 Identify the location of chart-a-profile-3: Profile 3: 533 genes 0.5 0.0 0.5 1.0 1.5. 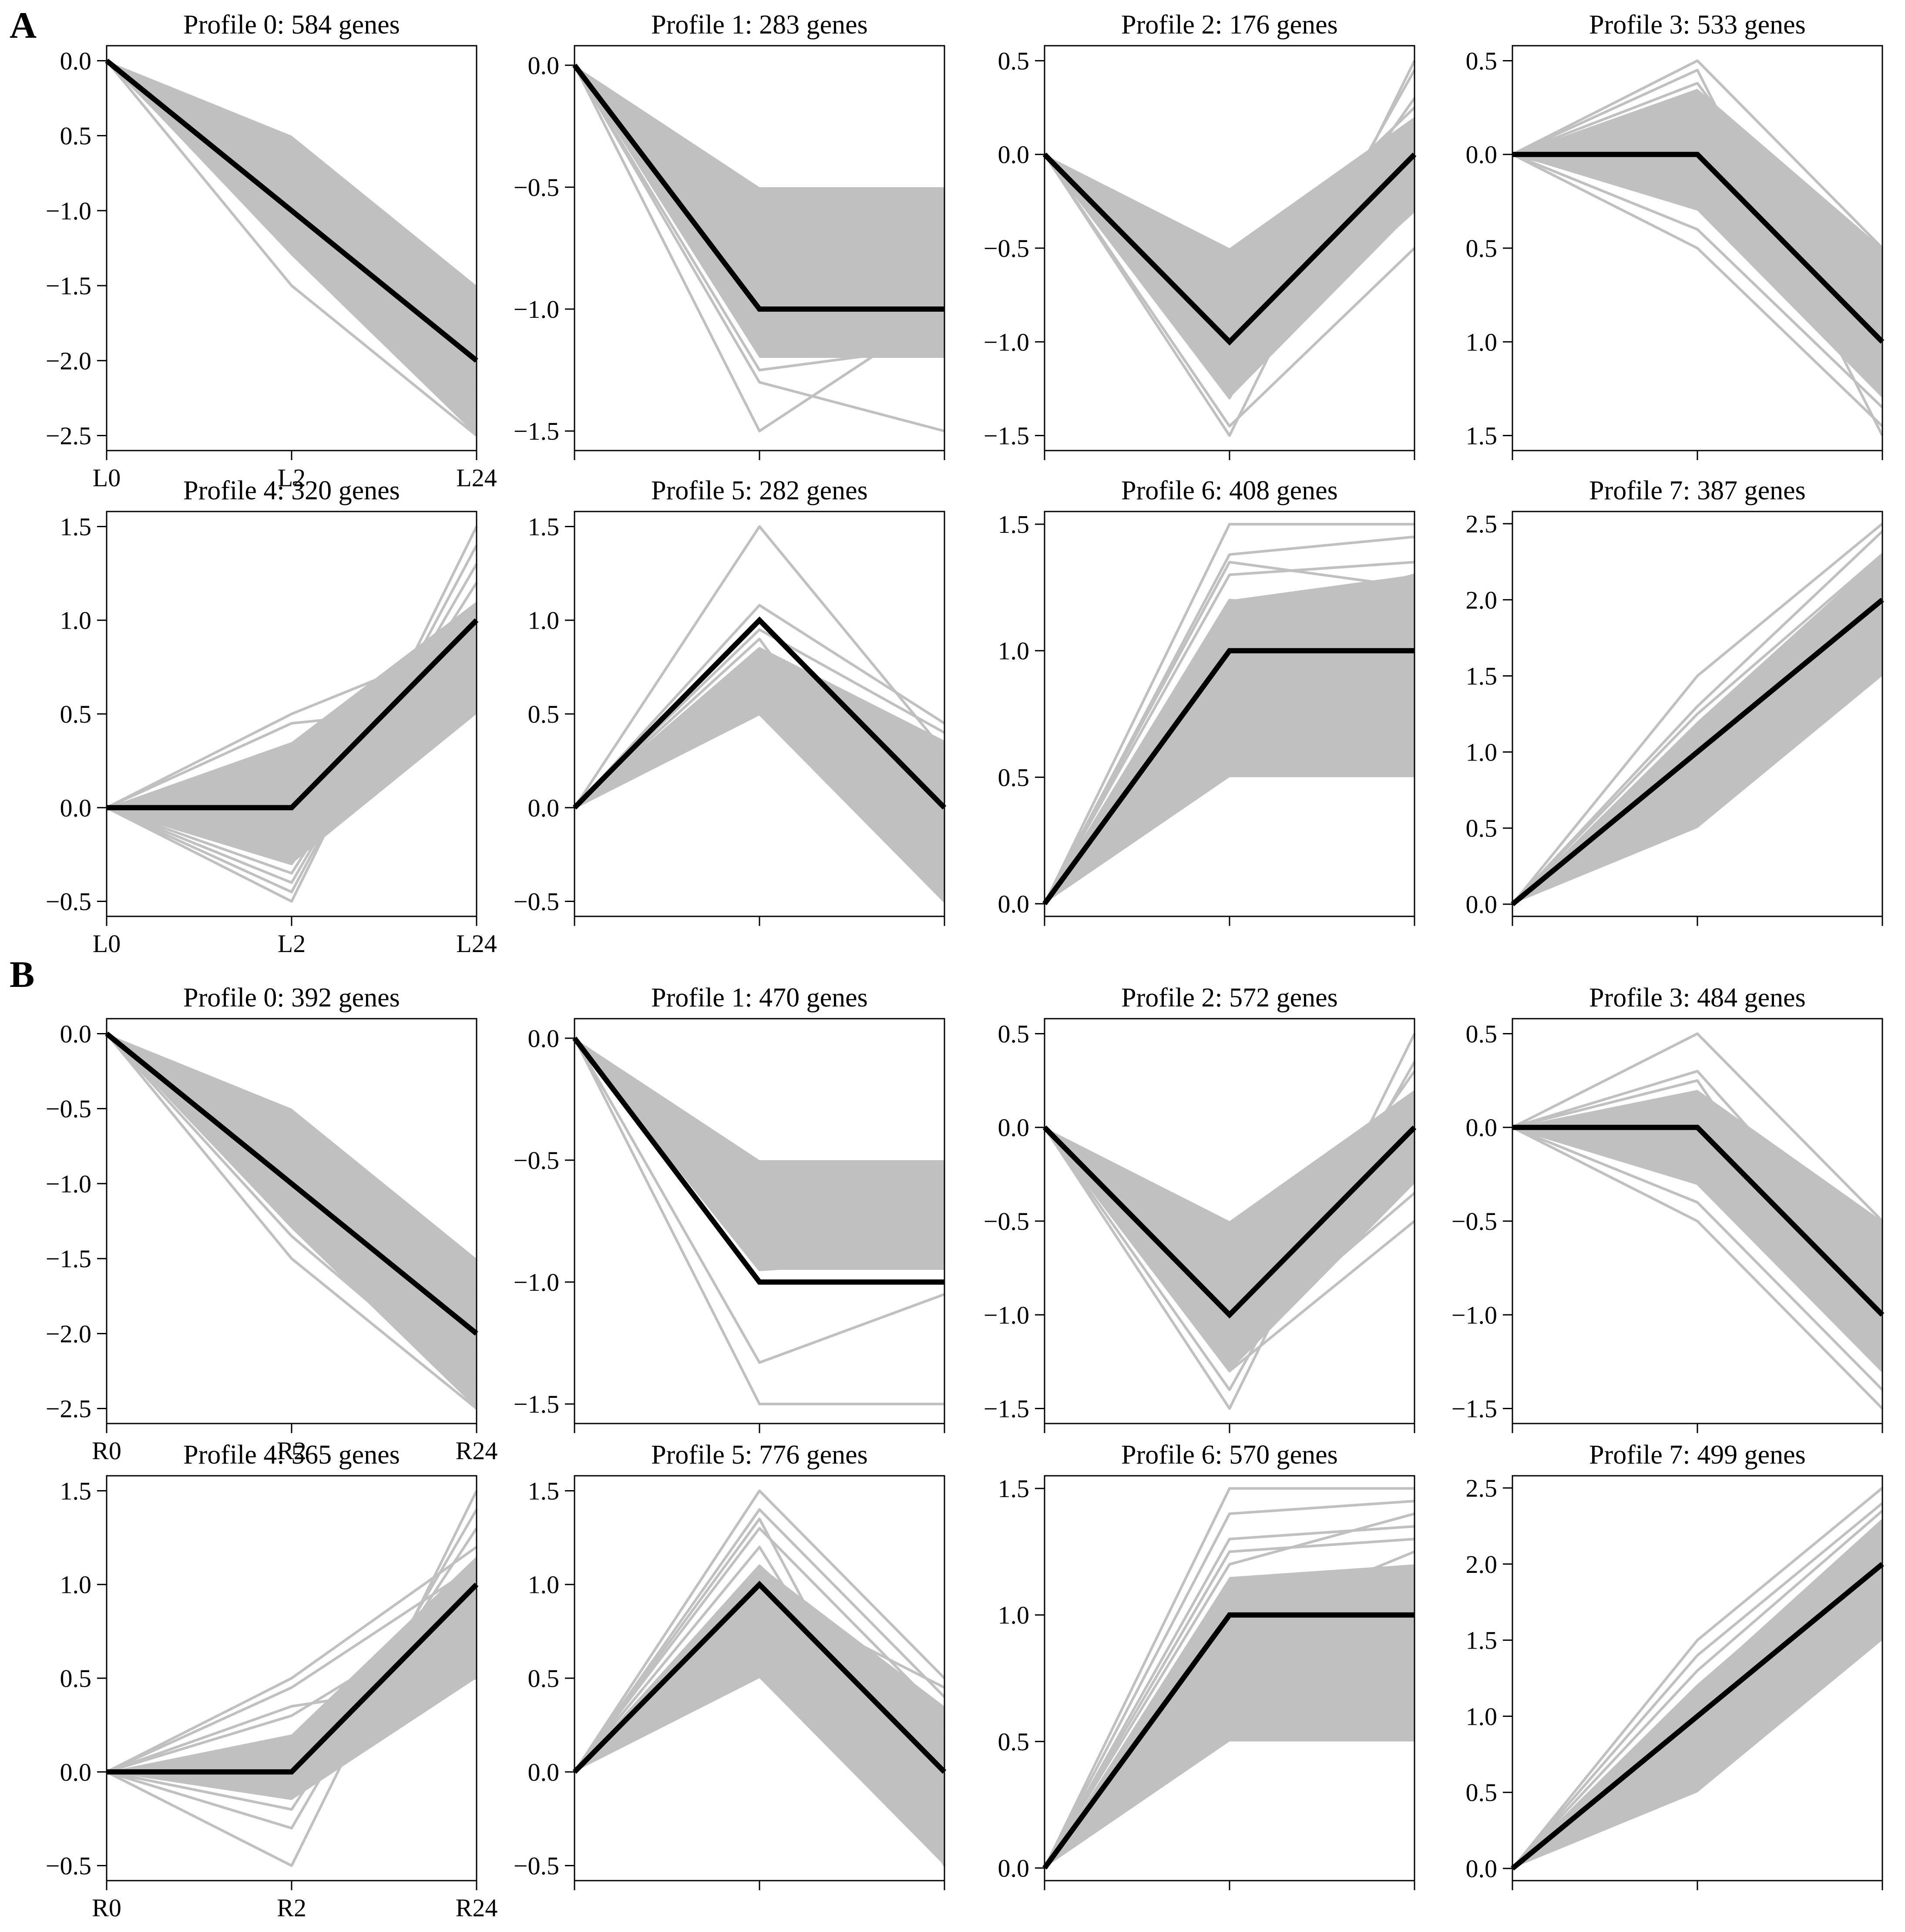
(1675, 235).